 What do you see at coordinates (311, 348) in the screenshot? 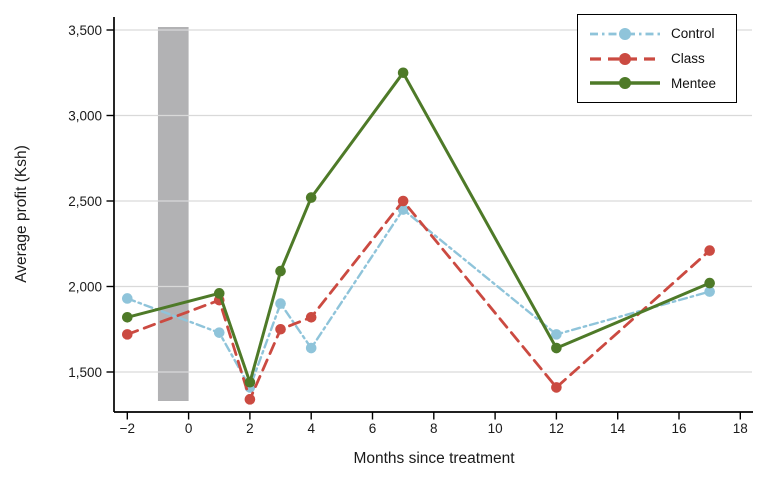
I see `data-point-control-m4` at bounding box center [311, 348].